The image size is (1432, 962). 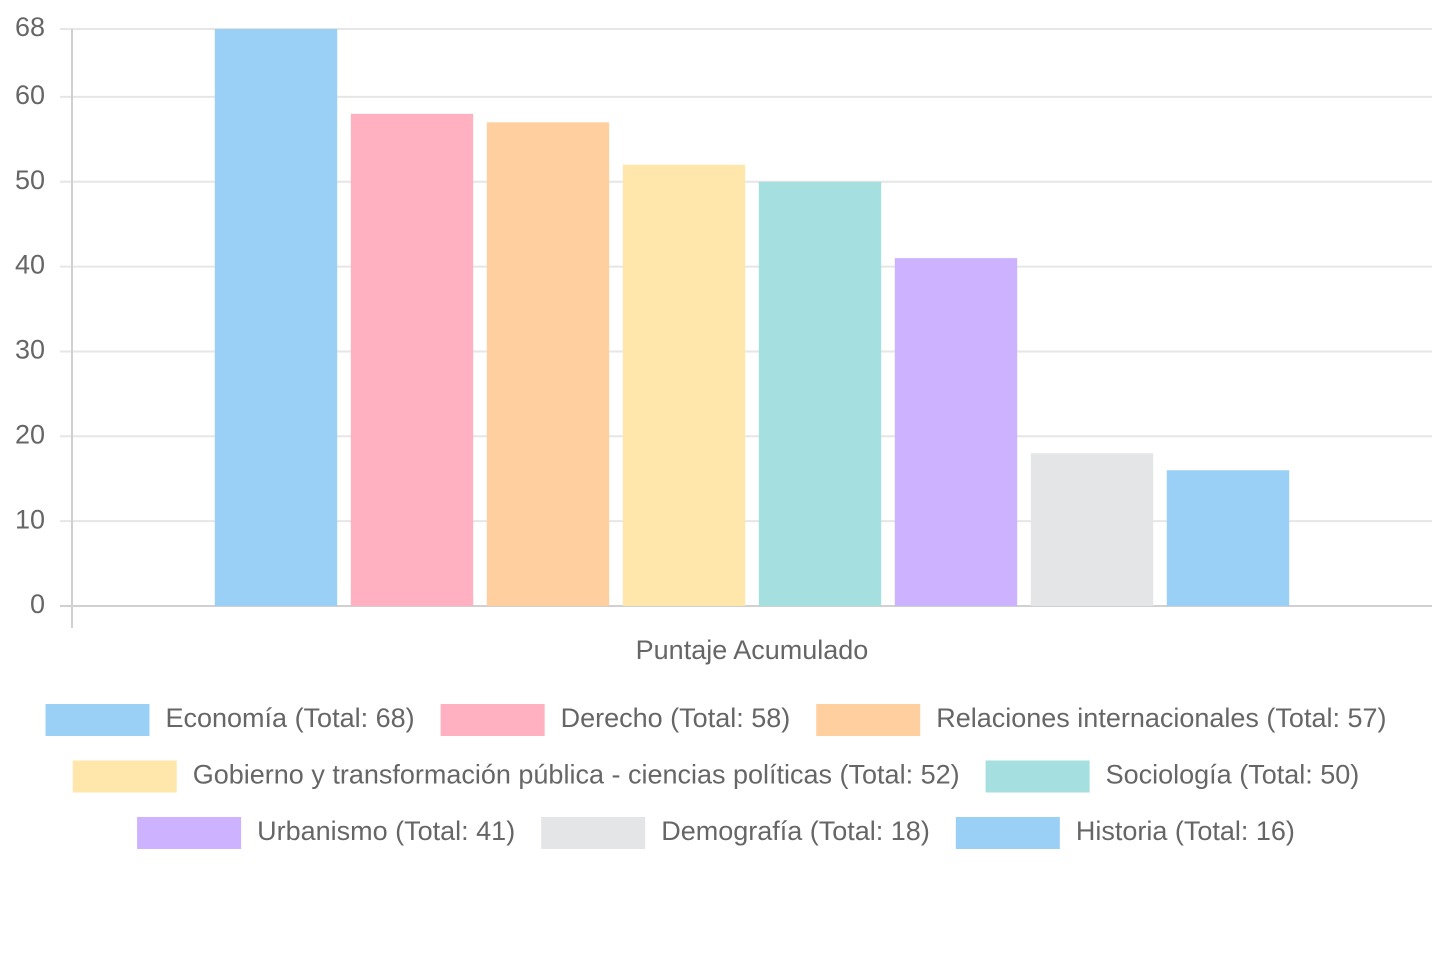 What do you see at coordinates (30, 434) in the screenshot?
I see `y-tick-label: 20` at bounding box center [30, 434].